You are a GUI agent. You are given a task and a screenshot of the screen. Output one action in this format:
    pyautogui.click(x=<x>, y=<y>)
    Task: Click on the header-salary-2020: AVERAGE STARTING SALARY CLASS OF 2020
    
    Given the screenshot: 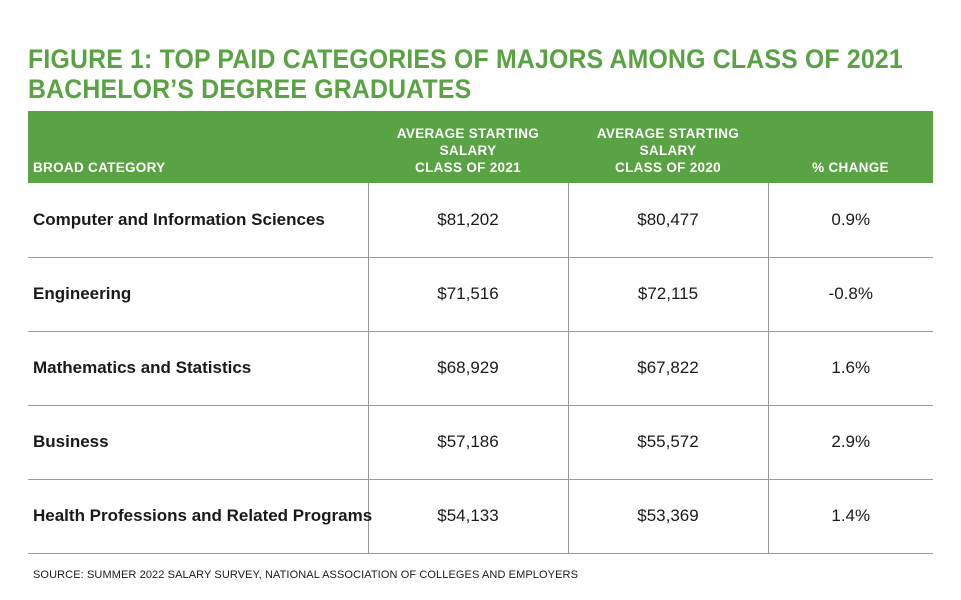 What is the action you would take?
    pyautogui.click(x=668, y=147)
    